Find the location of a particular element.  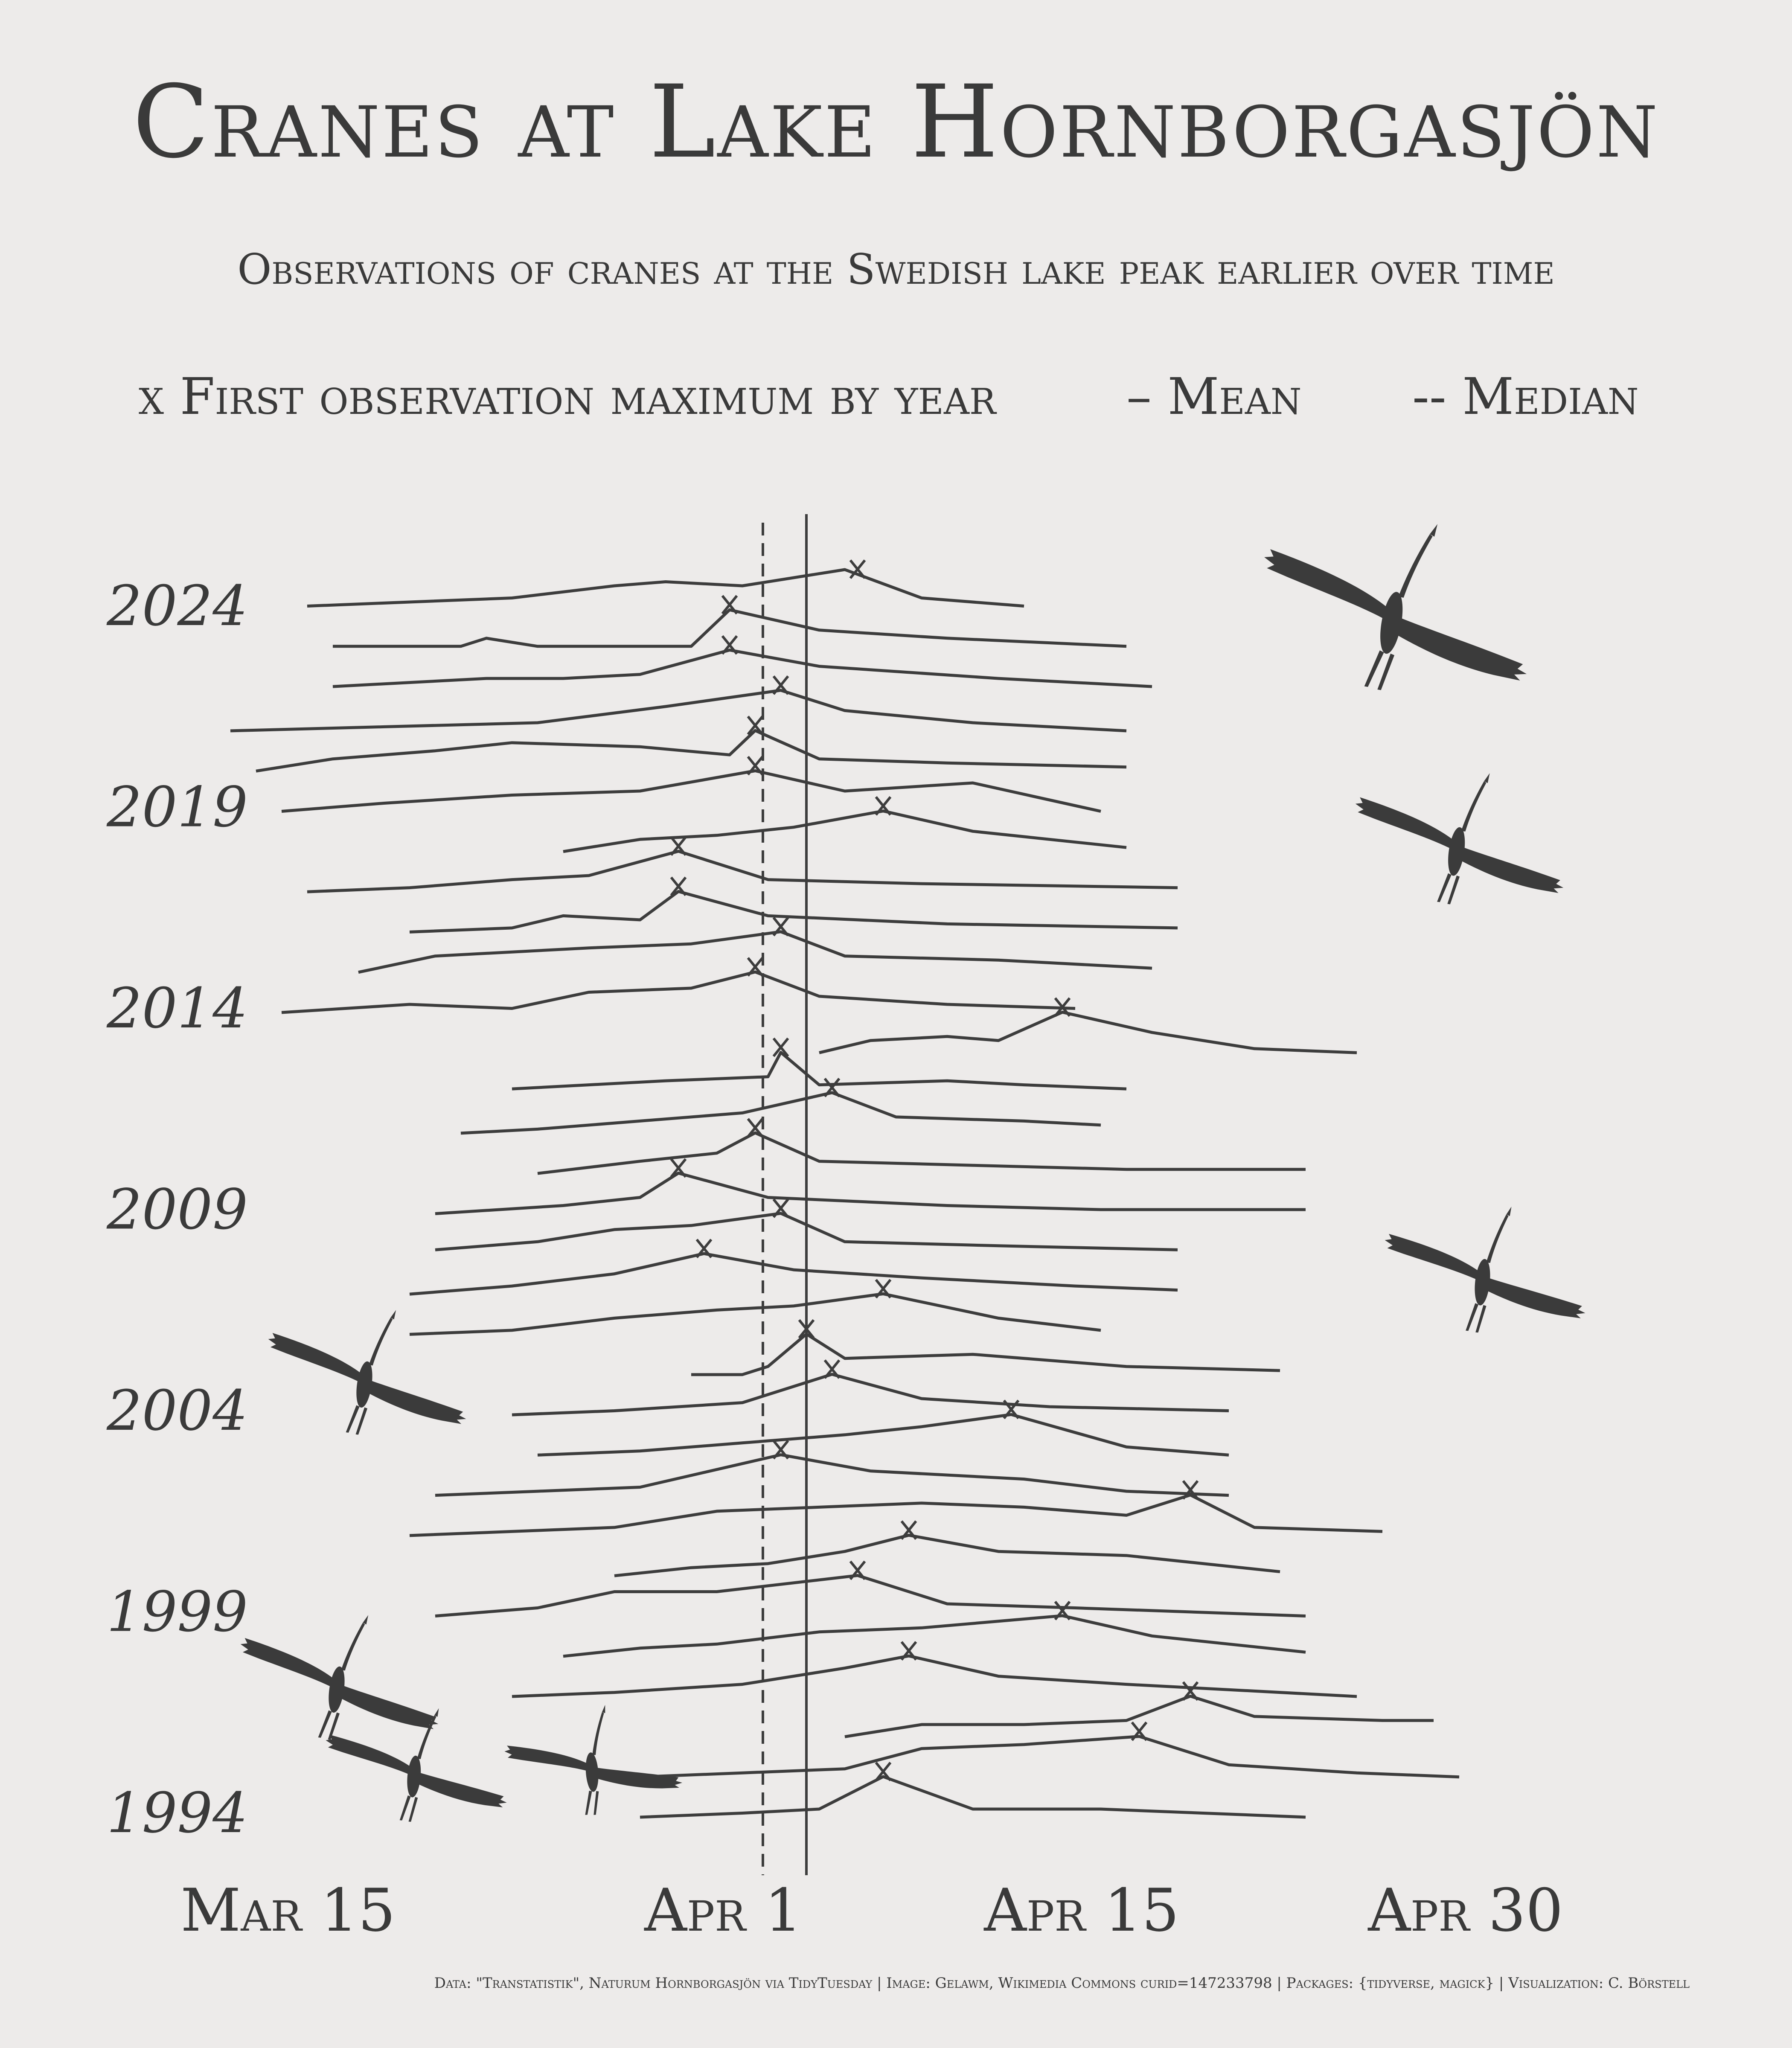

series-line-2000 is located at coordinates (947, 1555).